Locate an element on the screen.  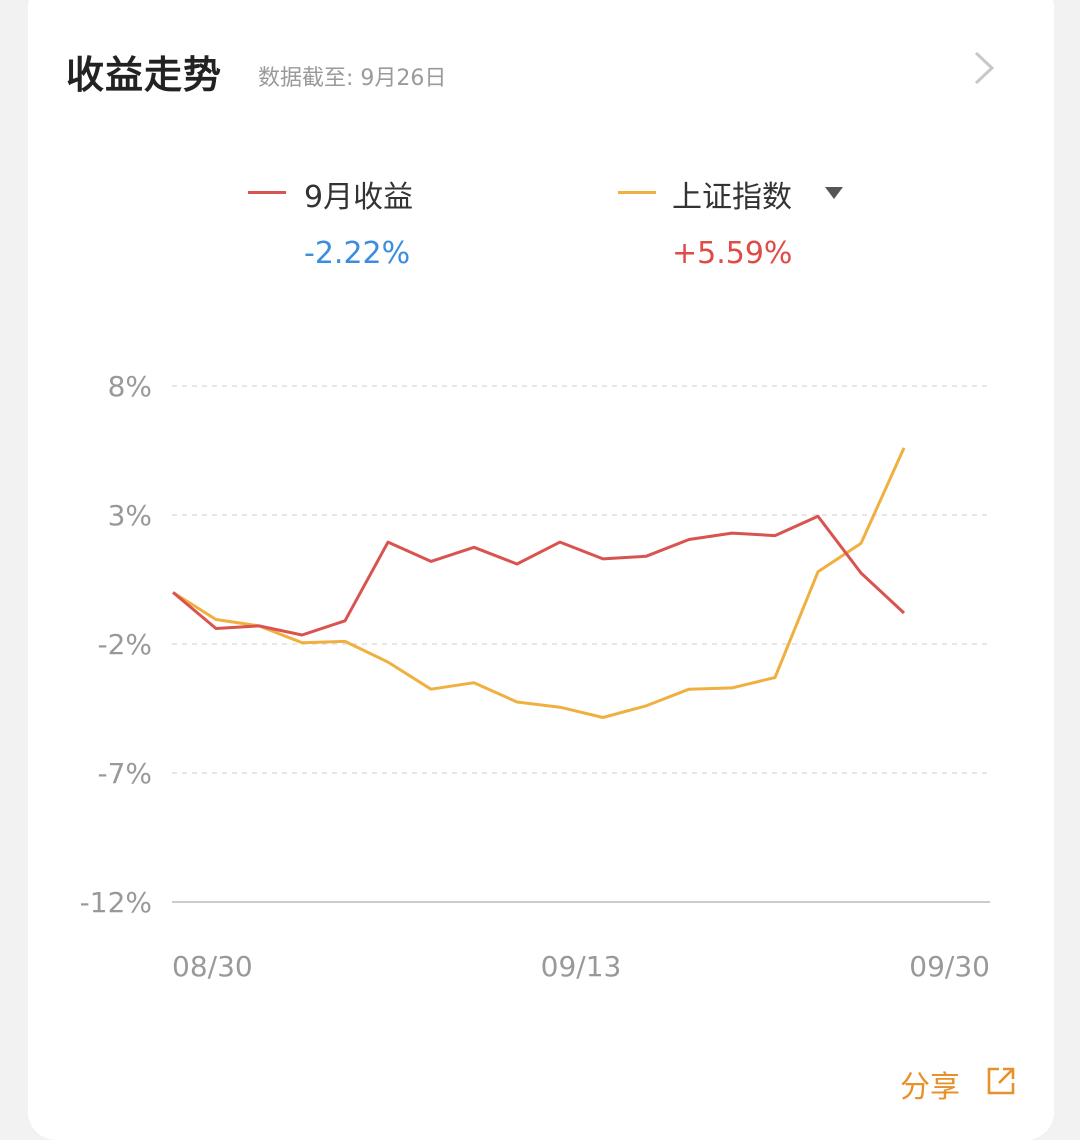
y-tick-label: -12% is located at coordinates (116, 902).